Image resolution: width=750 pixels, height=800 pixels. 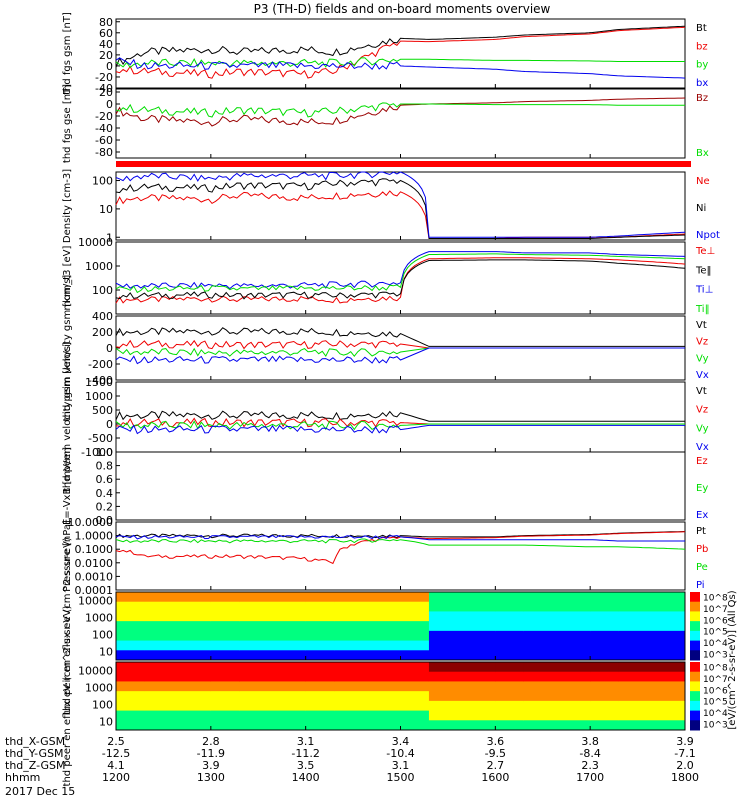 I want to click on y-axis-label: thd fgs gse [nT], so click(x=67, y=123).